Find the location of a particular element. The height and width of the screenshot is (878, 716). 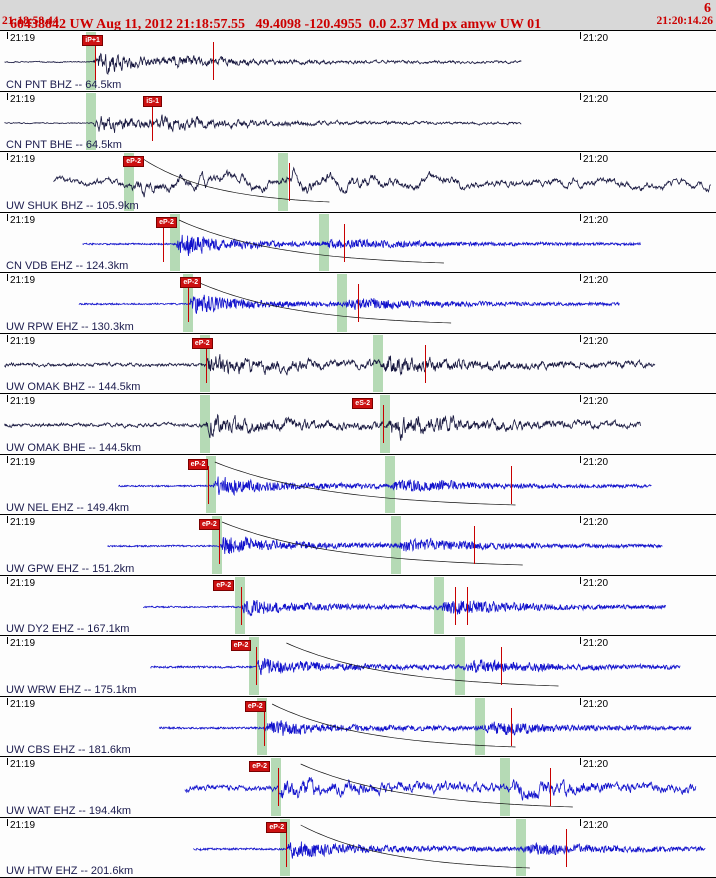

trace-panel: eP-2 21:19 21:20 UW SHUK BHZ -- 105.9km is located at coordinates (358, 181).